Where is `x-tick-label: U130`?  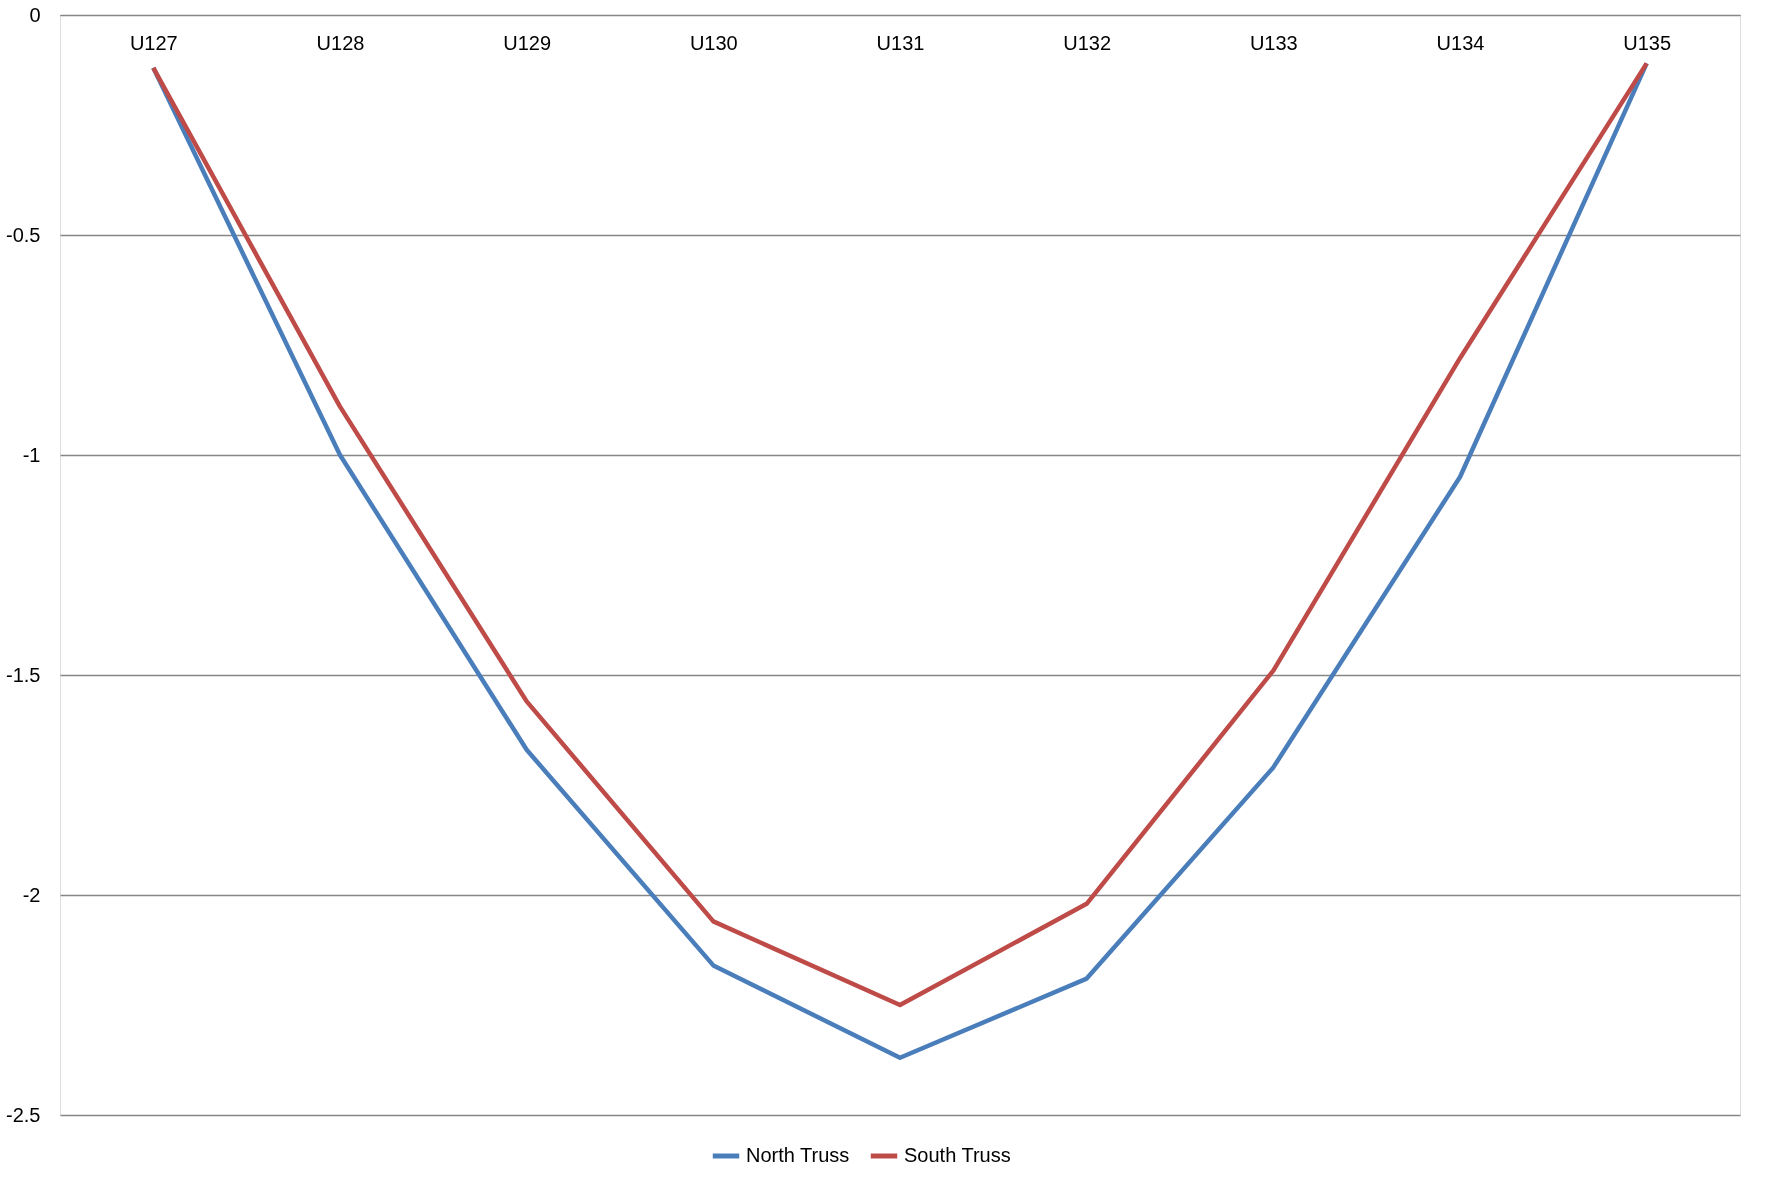 x-tick-label: U130 is located at coordinates (713, 42).